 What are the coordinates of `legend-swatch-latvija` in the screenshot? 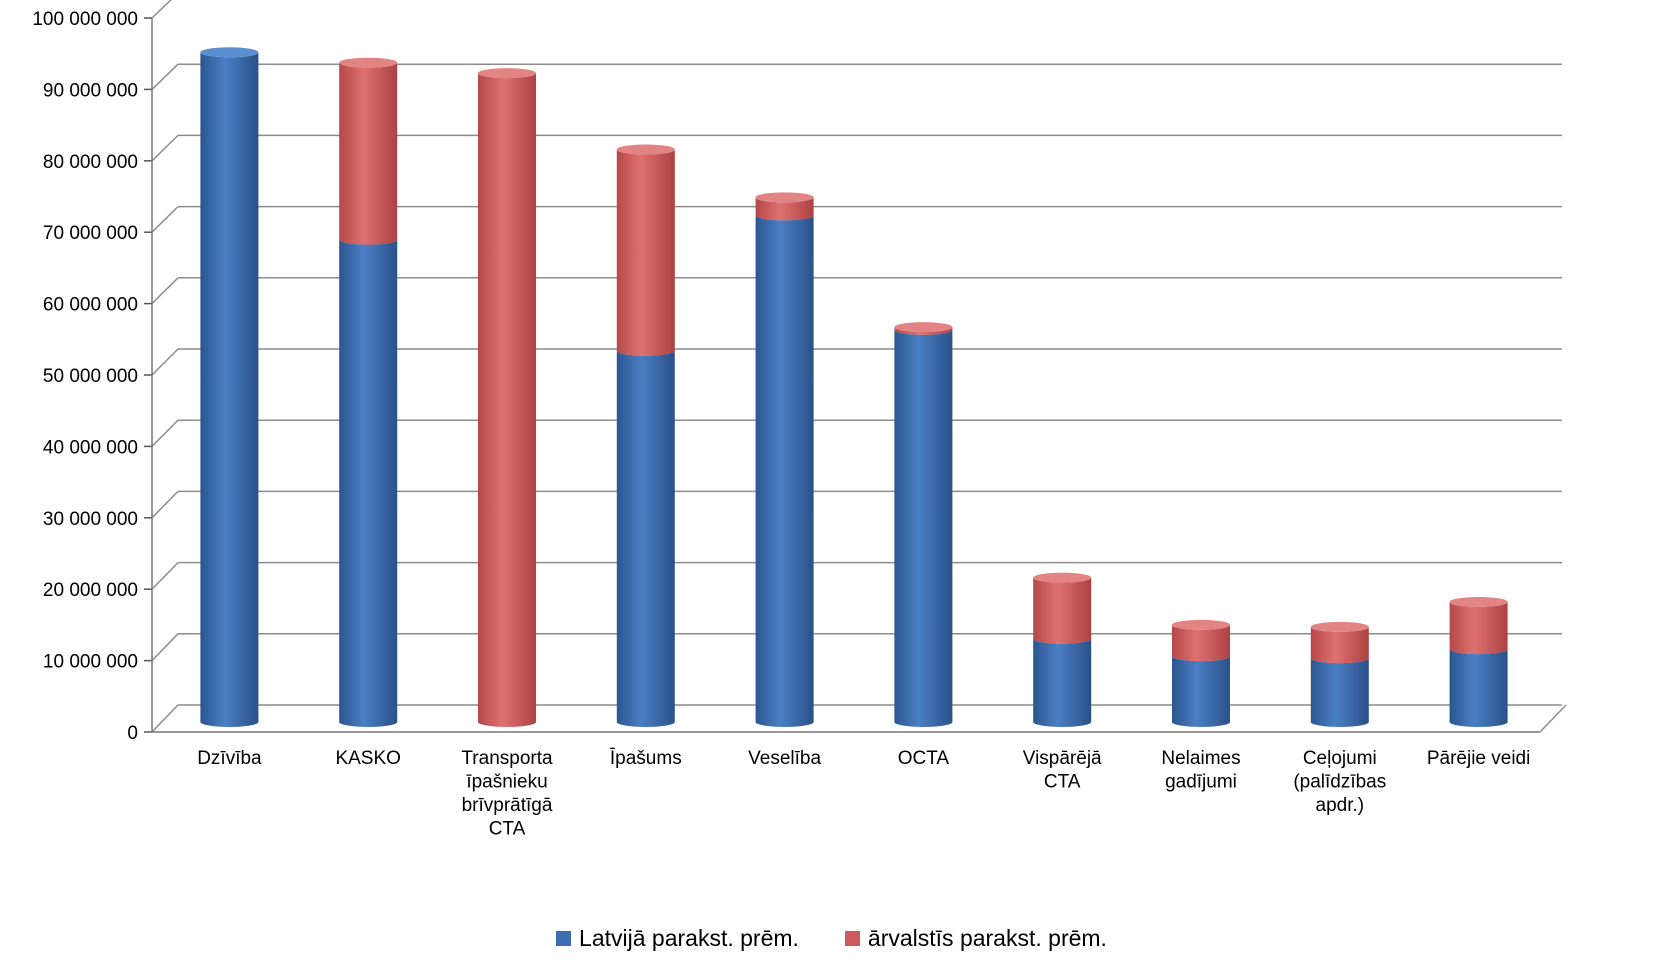 It's located at (564, 938).